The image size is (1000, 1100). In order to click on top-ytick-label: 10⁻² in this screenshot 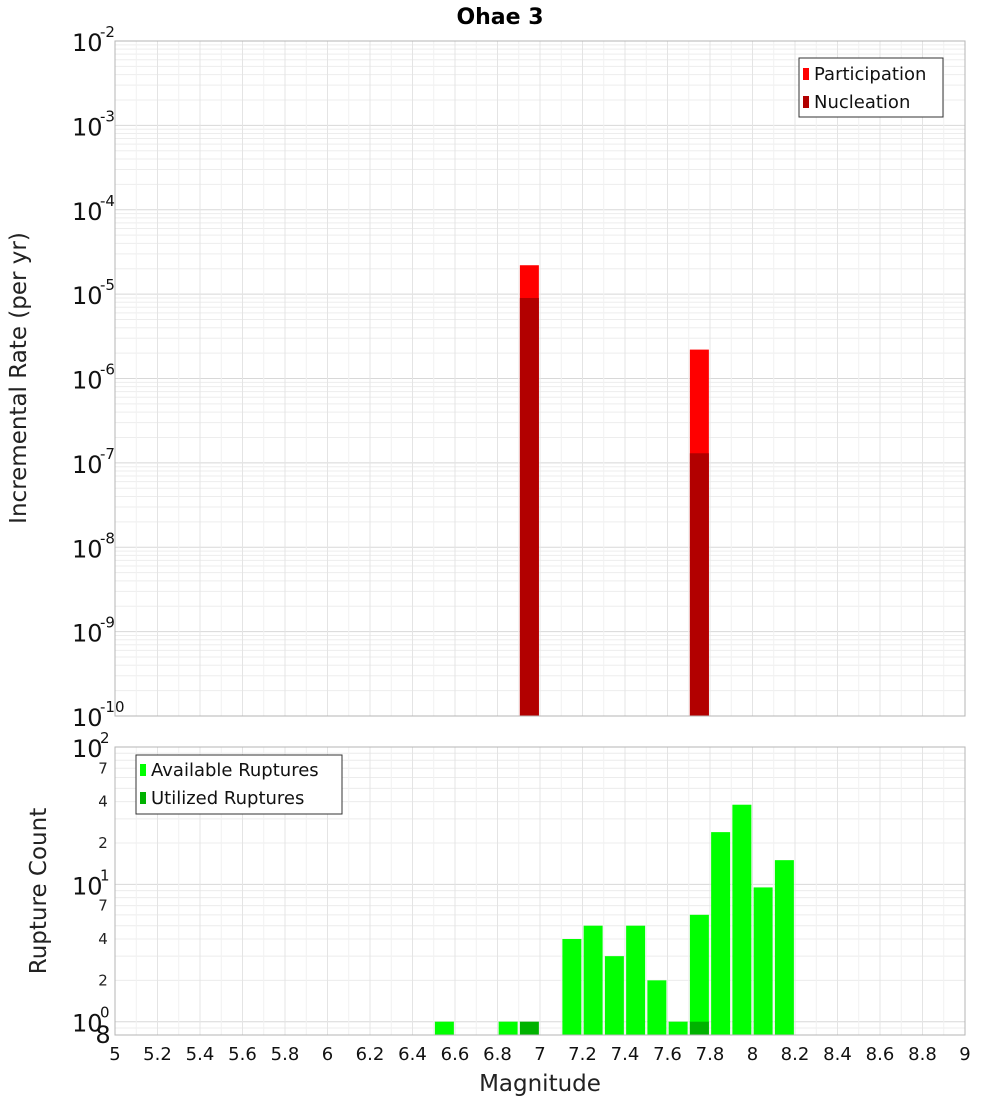, I will do `click(93, 40)`.